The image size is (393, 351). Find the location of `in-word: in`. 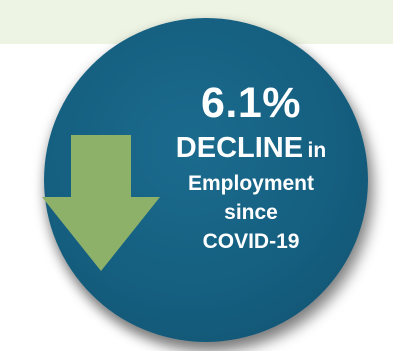

in-word: in is located at coordinates (317, 150).